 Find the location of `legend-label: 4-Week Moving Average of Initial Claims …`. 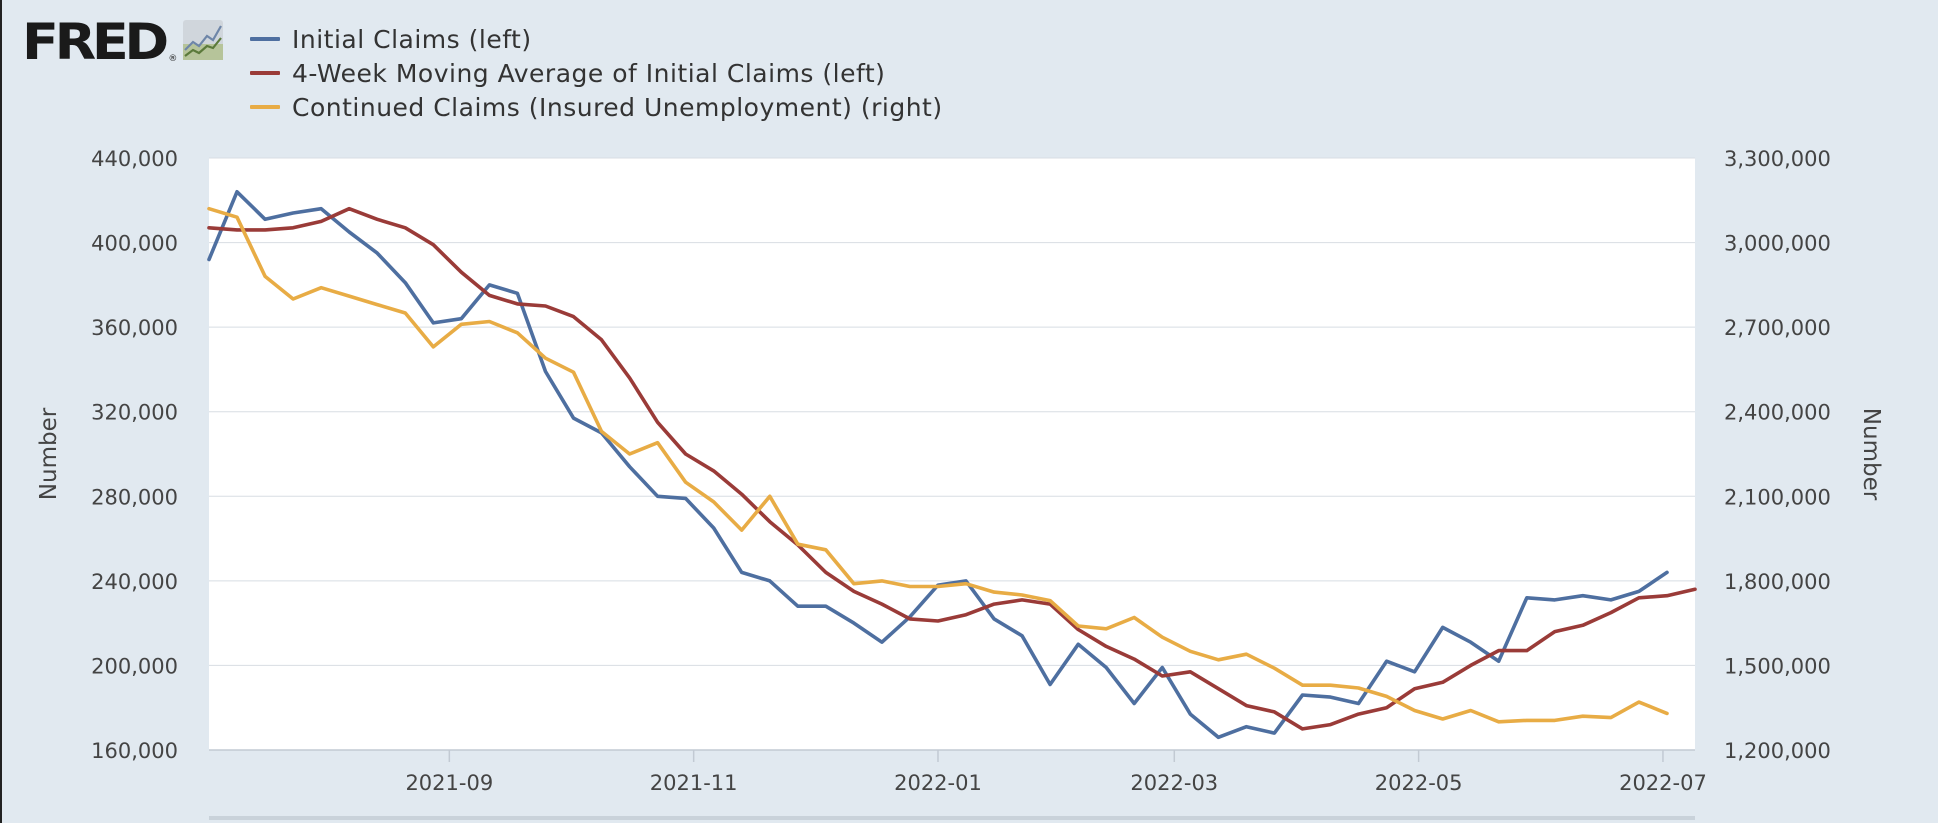

legend-label: 4-Week Moving Average of Initial Claims … is located at coordinates (589, 73).